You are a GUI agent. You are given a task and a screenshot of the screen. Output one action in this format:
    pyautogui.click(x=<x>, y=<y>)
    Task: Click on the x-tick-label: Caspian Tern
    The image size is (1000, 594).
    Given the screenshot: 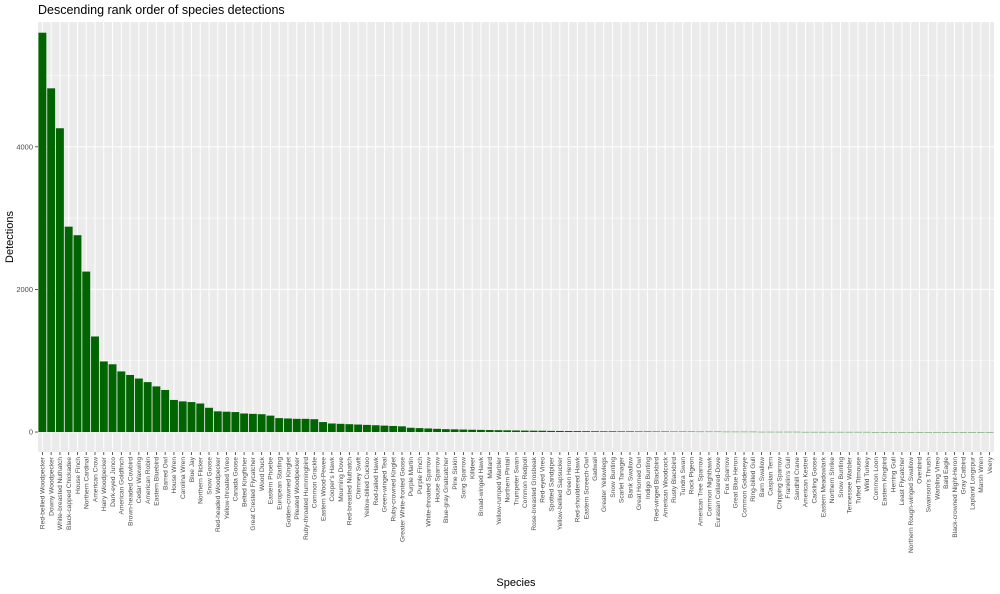 What is the action you would take?
    pyautogui.click(x=771, y=476)
    